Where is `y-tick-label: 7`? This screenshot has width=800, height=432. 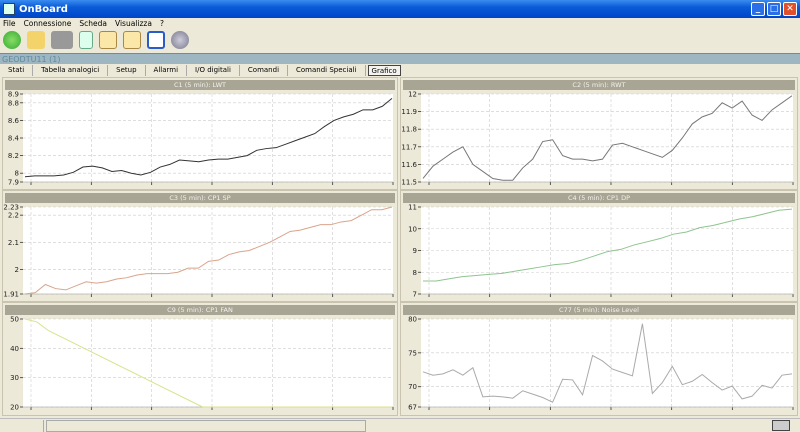 y-tick-label: 7 is located at coordinates (415, 295).